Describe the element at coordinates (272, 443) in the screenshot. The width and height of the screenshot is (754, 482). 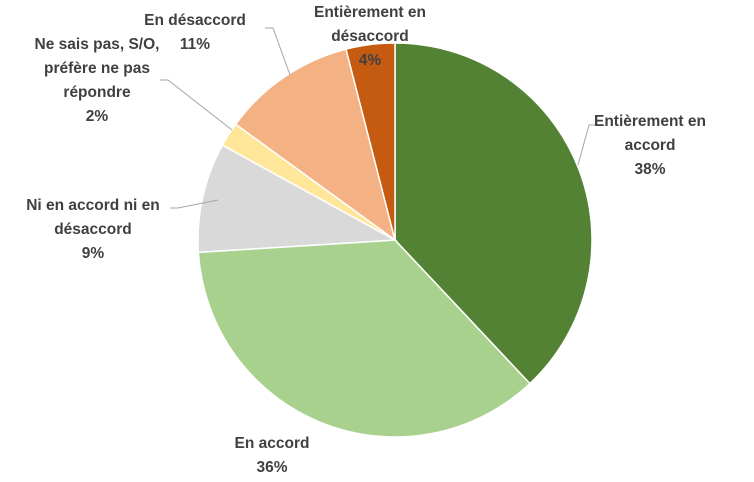
I see `category-label: En accord` at that location.